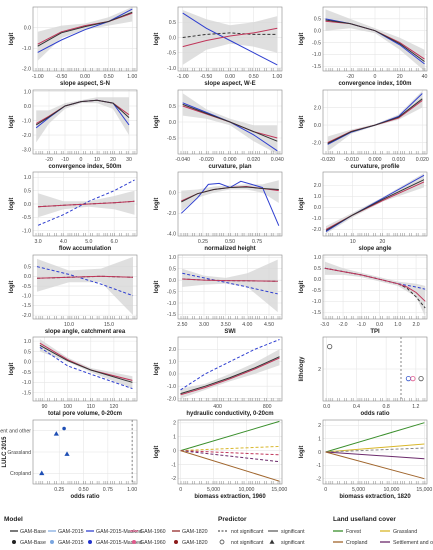 This screenshot has width=433, height=550. I want to click on plot-area, so click(230, 452).